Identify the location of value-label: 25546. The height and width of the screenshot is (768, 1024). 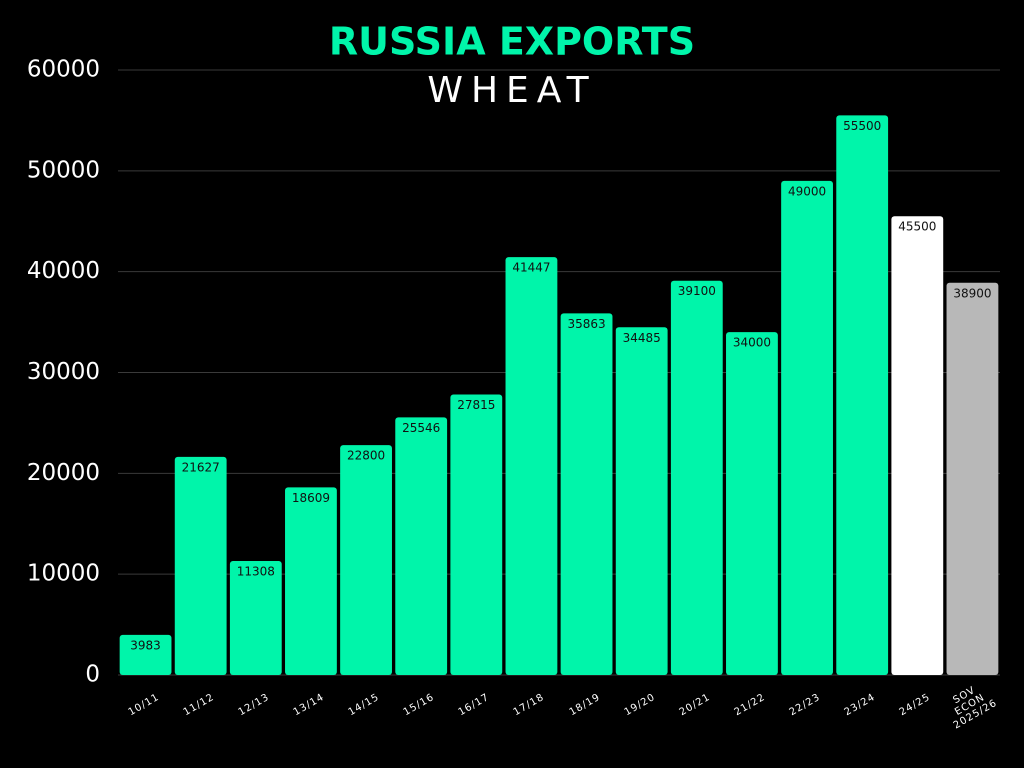
(421, 428).